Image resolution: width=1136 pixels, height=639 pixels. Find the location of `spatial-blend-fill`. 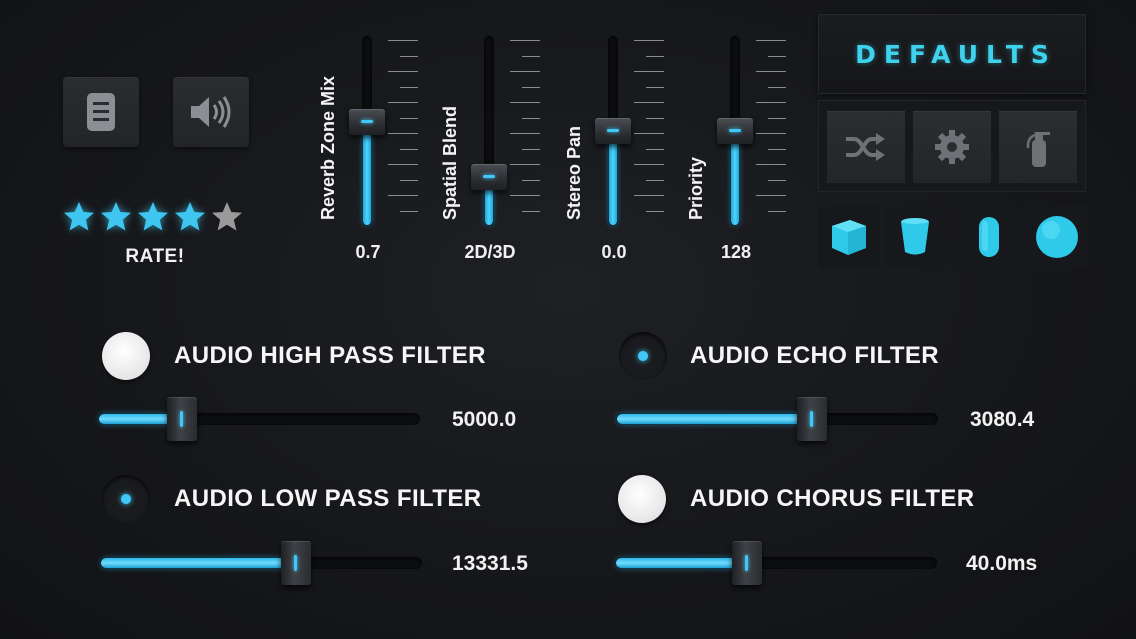

spatial-blend-fill is located at coordinates (489, 200).